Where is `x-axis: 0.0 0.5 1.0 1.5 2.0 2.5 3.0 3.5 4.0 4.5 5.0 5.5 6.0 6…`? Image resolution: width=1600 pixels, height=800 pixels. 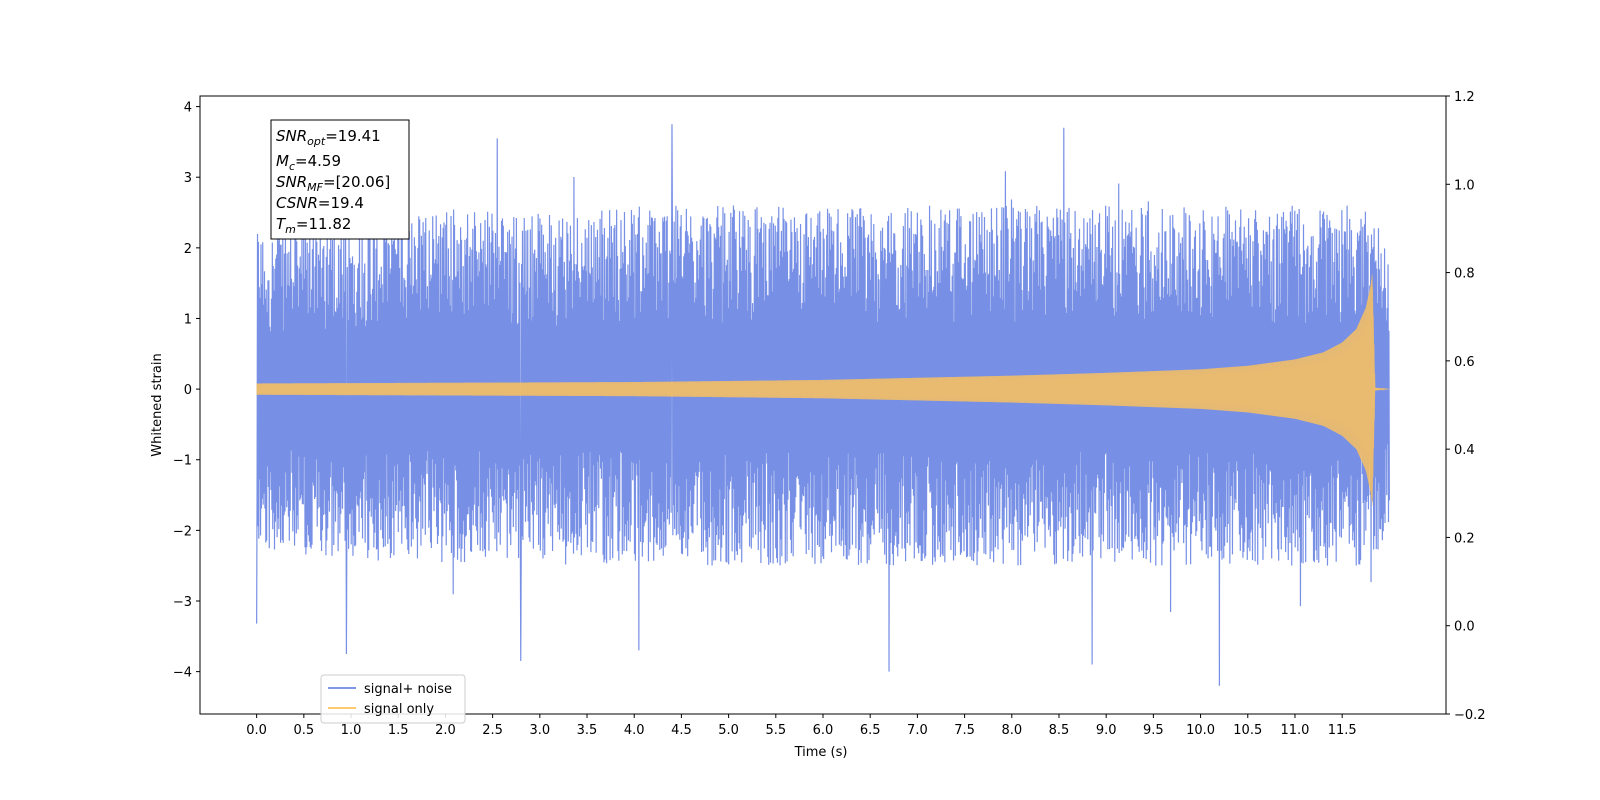 x-axis: 0.0 0.5 1.0 1.5 2.0 2.5 3.0 3.5 4.0 4.5 5.0 5.5 6.0 6… is located at coordinates (801, 726).